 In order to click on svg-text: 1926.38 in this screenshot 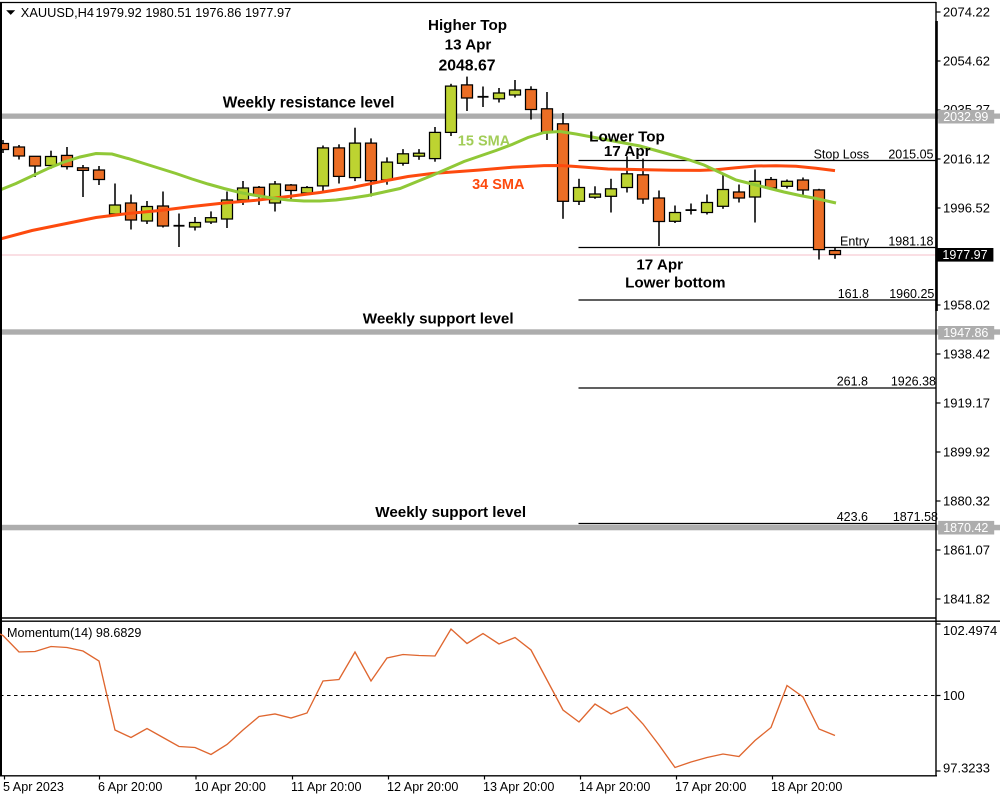, I will do `click(913, 382)`.